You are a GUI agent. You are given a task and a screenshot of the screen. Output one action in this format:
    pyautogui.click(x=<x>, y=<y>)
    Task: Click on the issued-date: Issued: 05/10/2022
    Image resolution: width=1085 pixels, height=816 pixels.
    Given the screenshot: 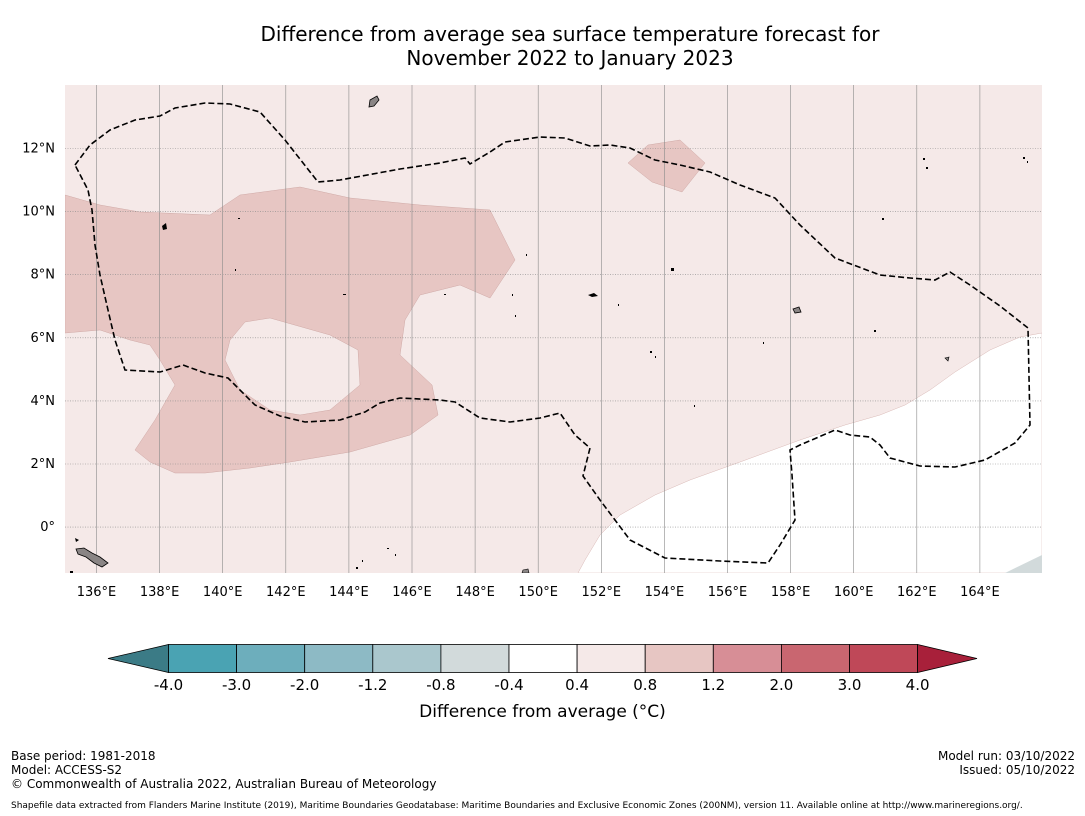 What is the action you would take?
    pyautogui.click(x=1017, y=770)
    